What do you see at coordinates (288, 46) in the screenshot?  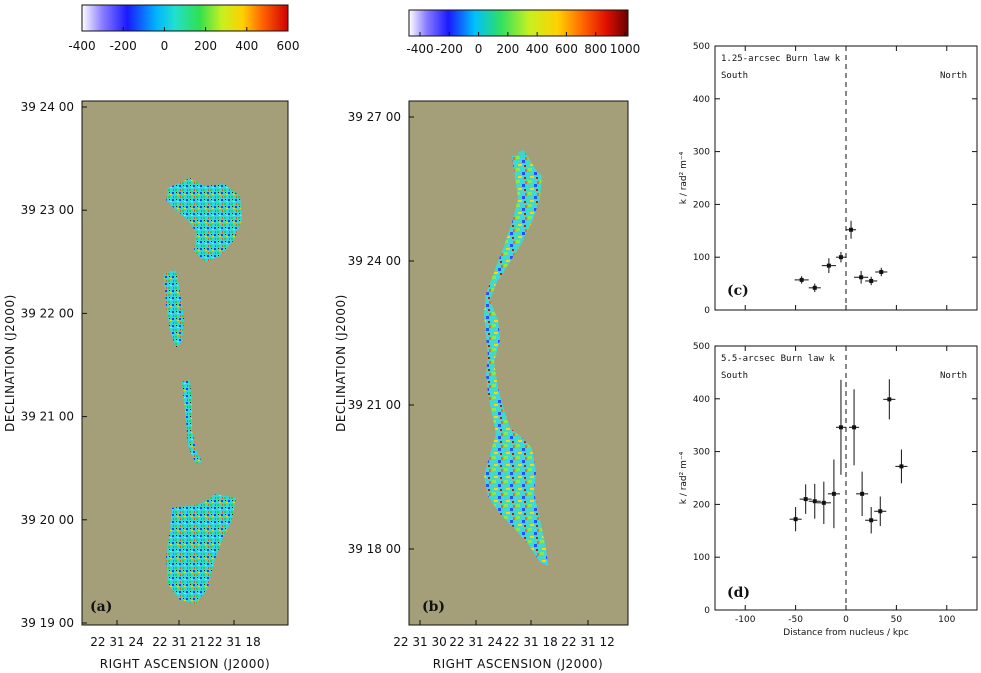 I see `colorbar-a-tick-label: 600` at bounding box center [288, 46].